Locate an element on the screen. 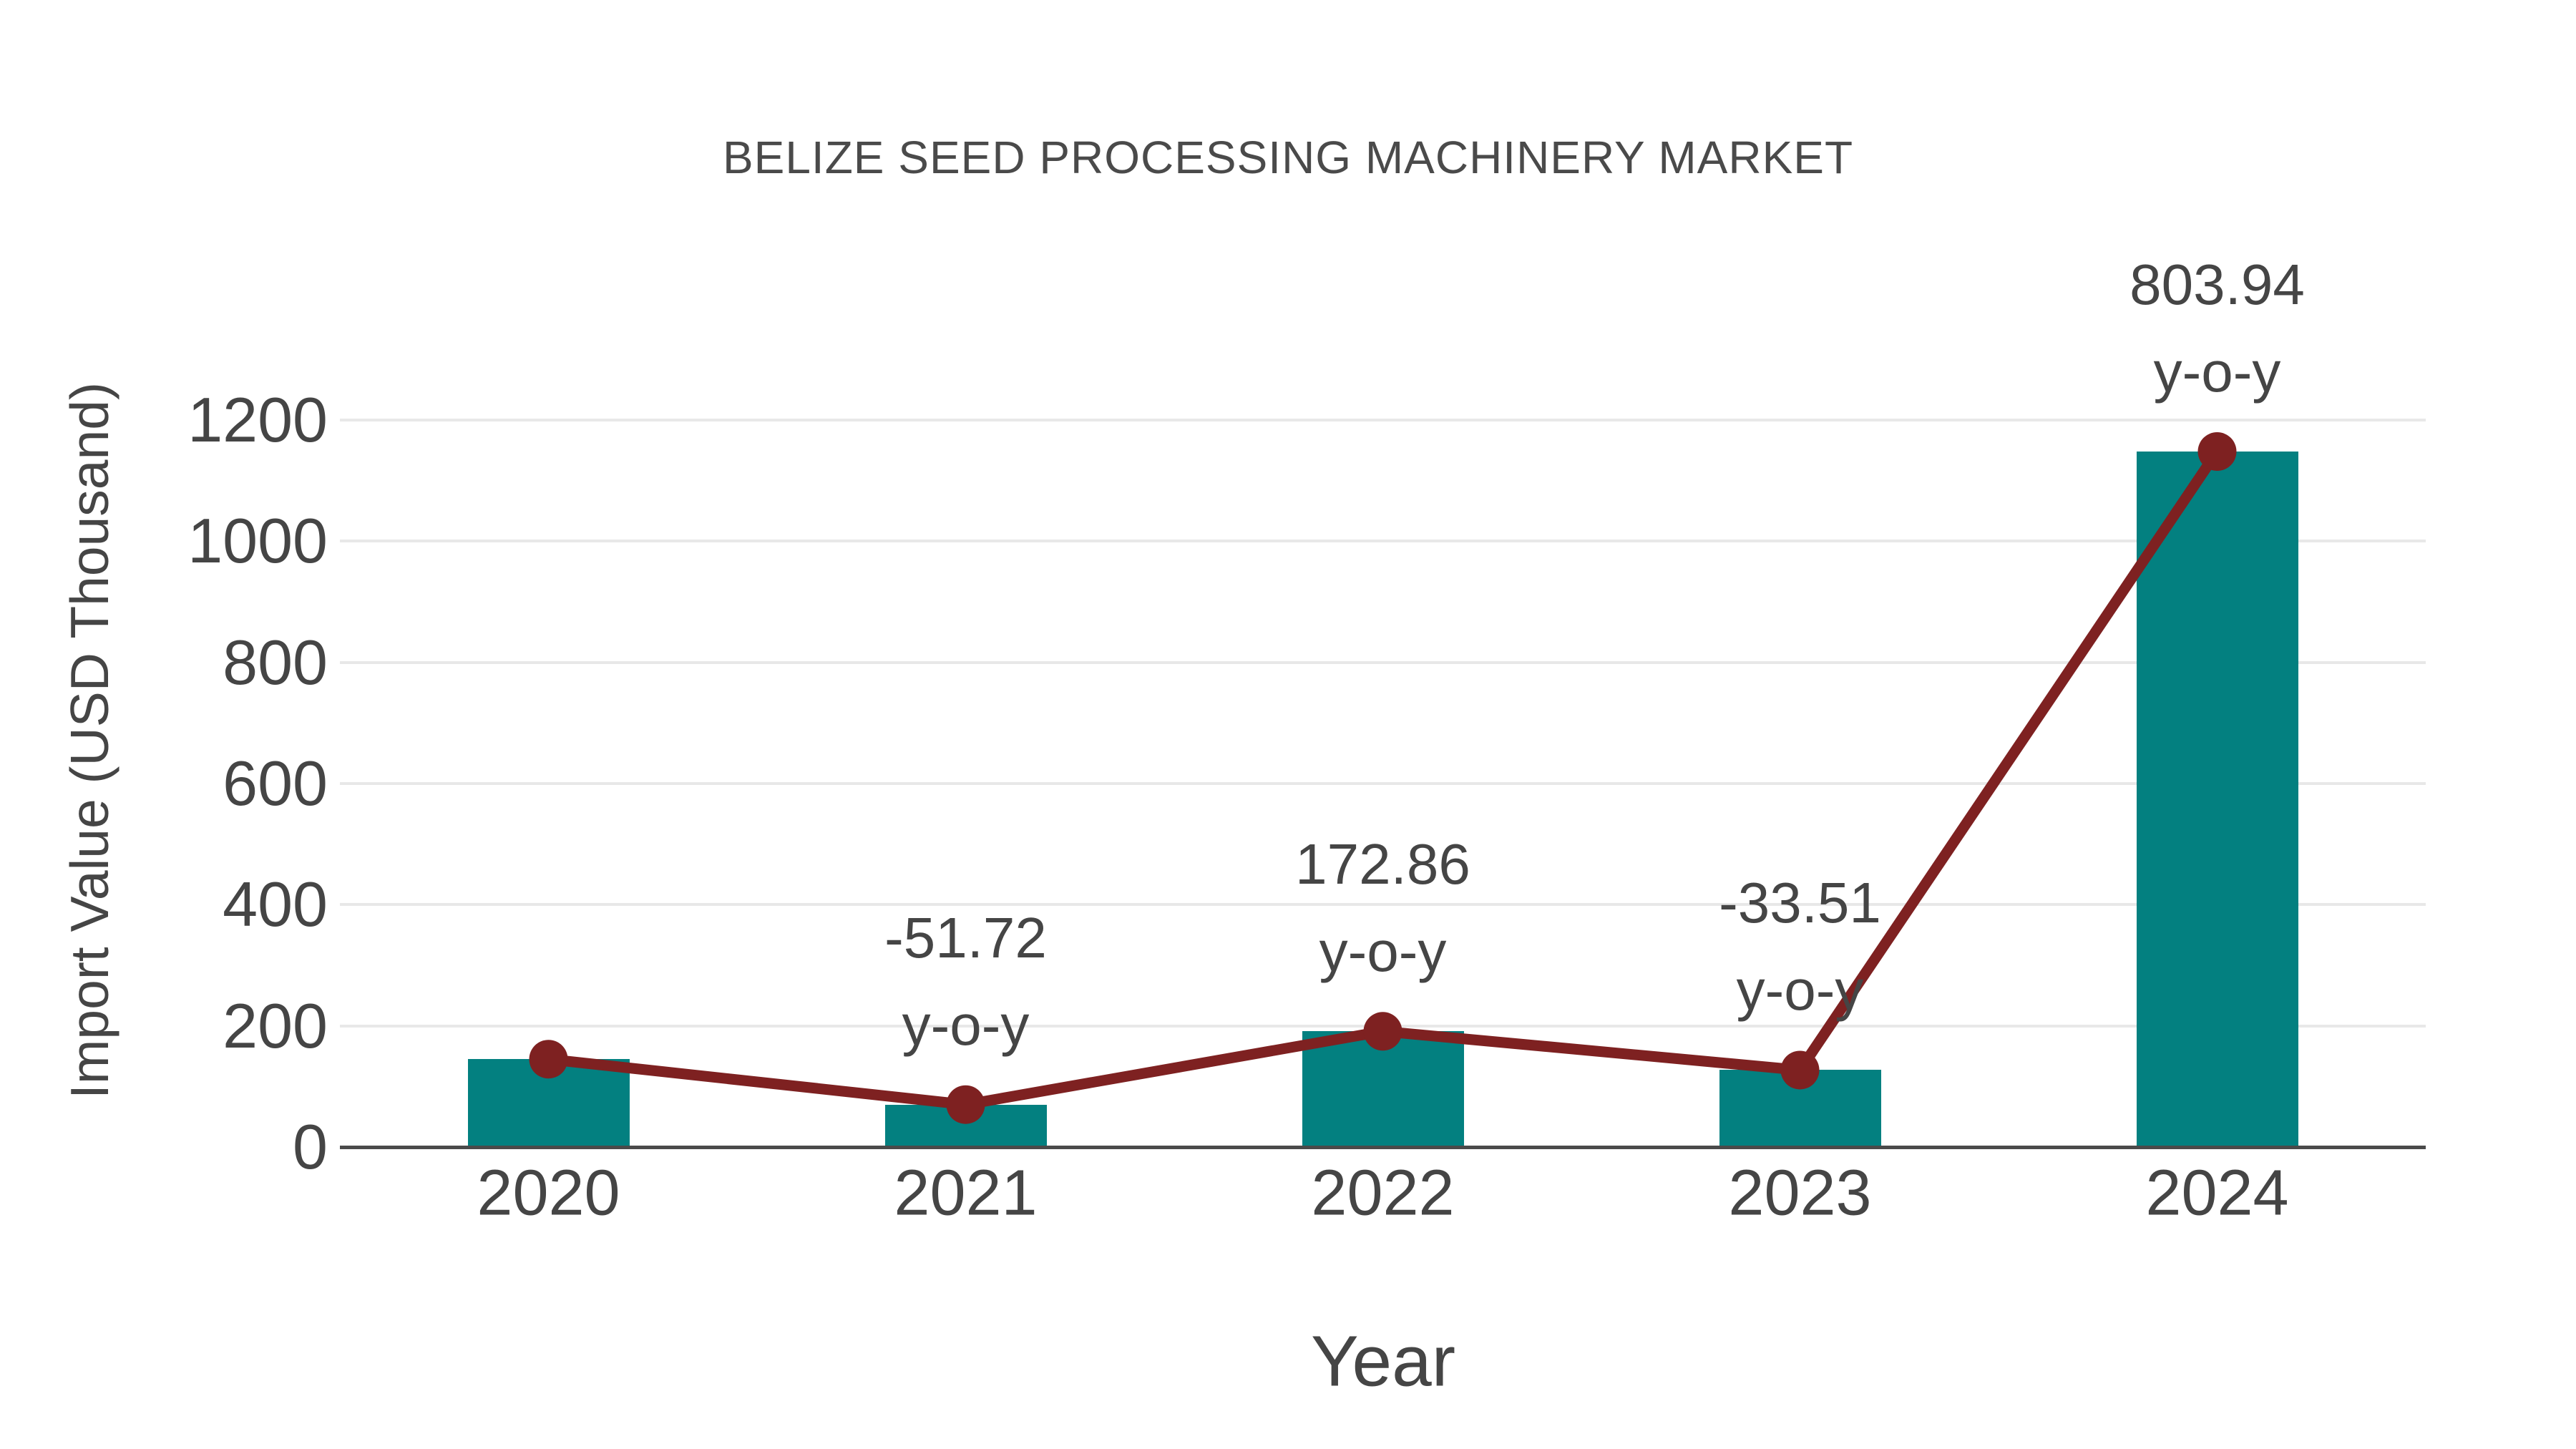  chart-title: BELIZE SEED PROCESSING MACHINERY MARKET is located at coordinates (1288, 157).